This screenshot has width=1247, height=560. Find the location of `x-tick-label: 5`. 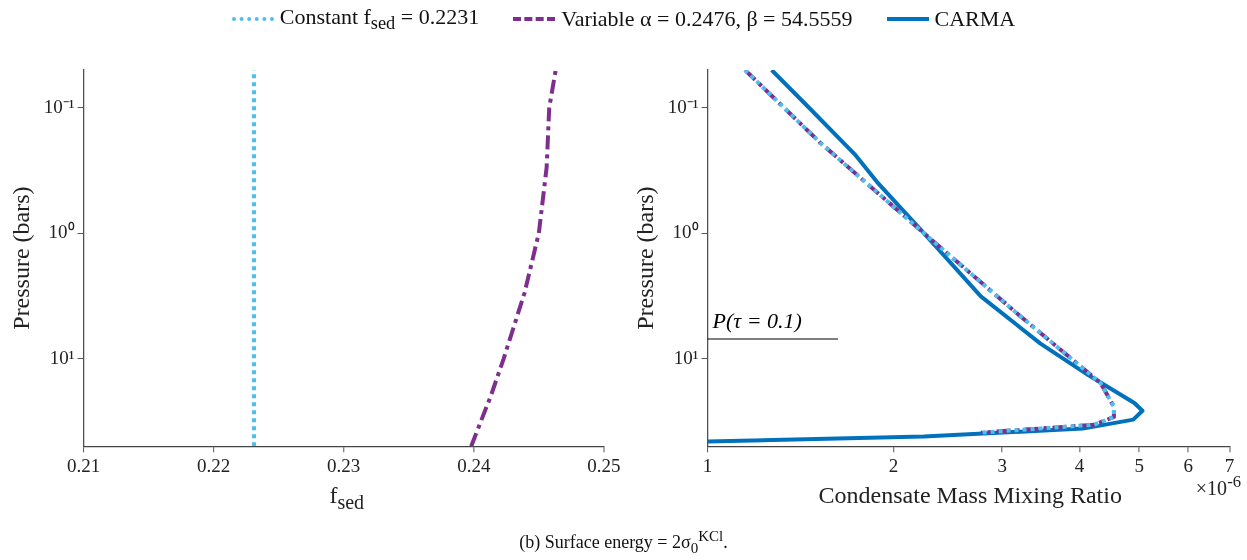

x-tick-label: 5 is located at coordinates (1138, 465).